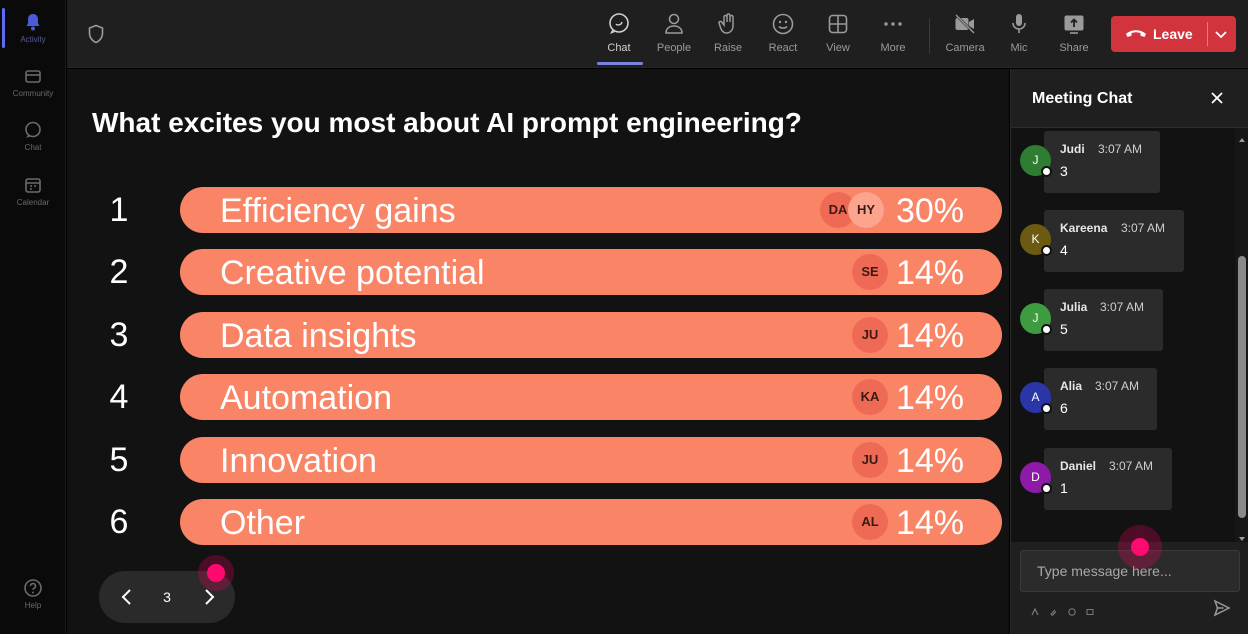  What do you see at coordinates (96, 34) in the screenshot?
I see `shield-icon` at bounding box center [96, 34].